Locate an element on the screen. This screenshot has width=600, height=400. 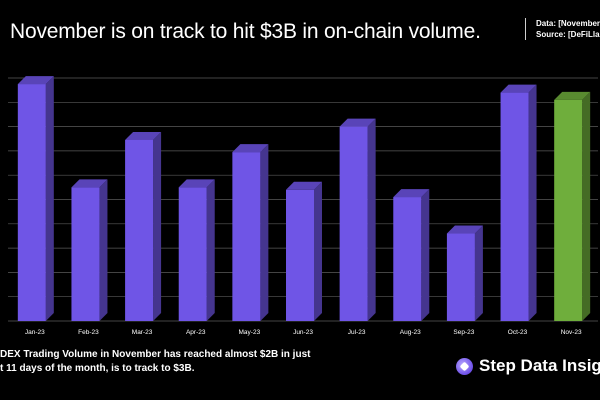
x-tick-label: Jan-23 is located at coordinates (35, 332).